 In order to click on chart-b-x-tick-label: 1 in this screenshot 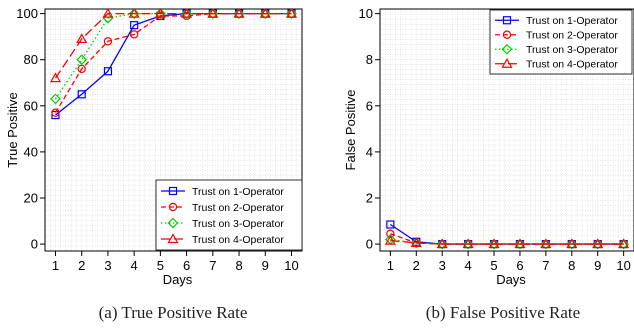, I will do `click(390, 265)`.